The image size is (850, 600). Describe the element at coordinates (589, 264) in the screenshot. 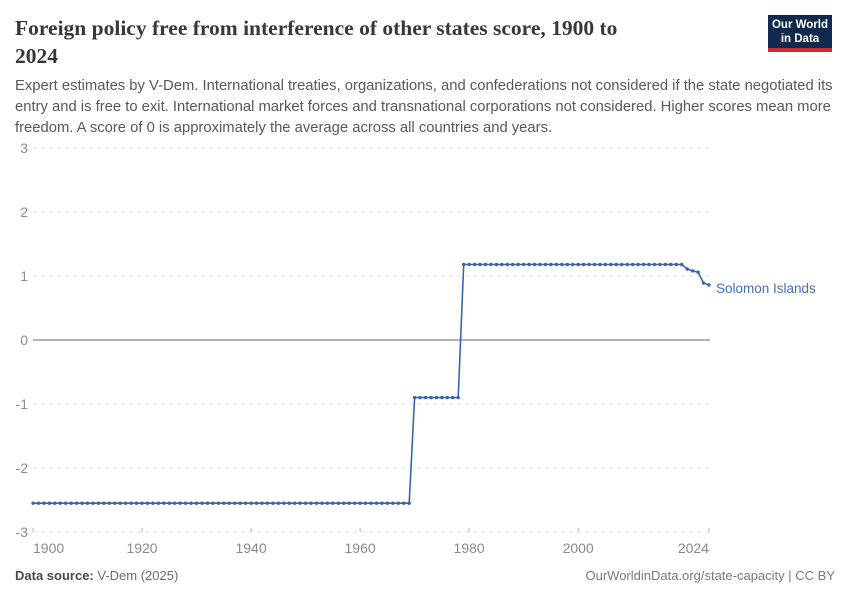

I see `data-point-2002` at that location.